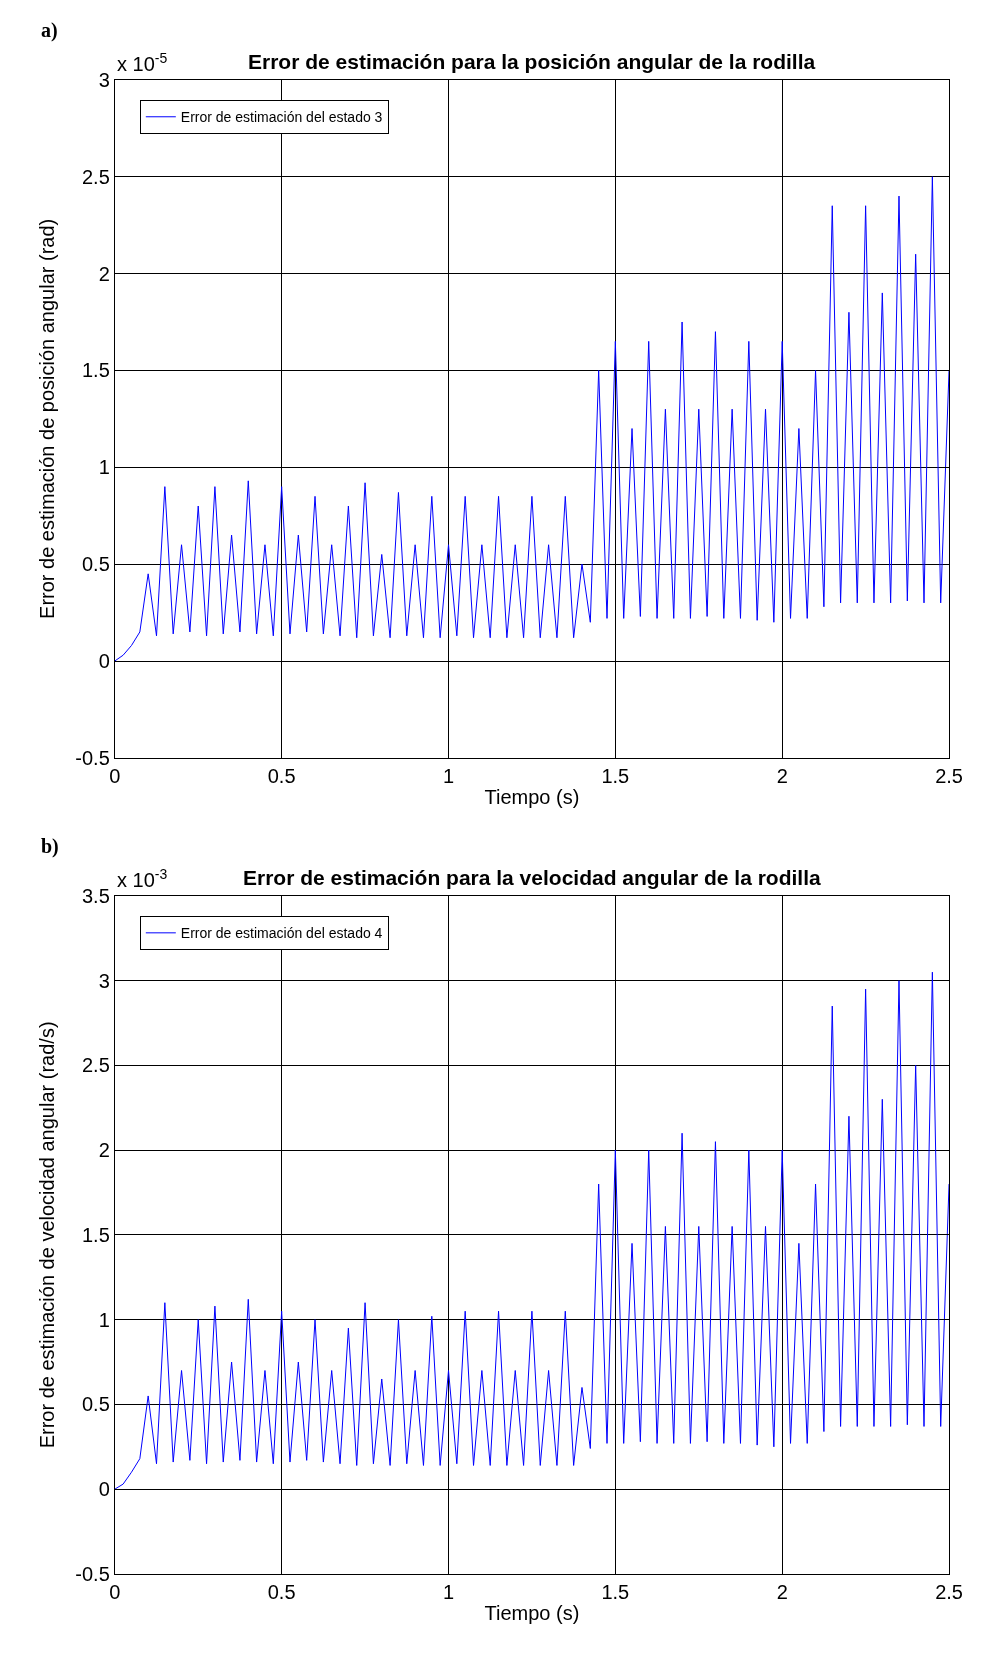 This screenshot has width=994, height=1670. I want to click on text: b), so click(50, 846).